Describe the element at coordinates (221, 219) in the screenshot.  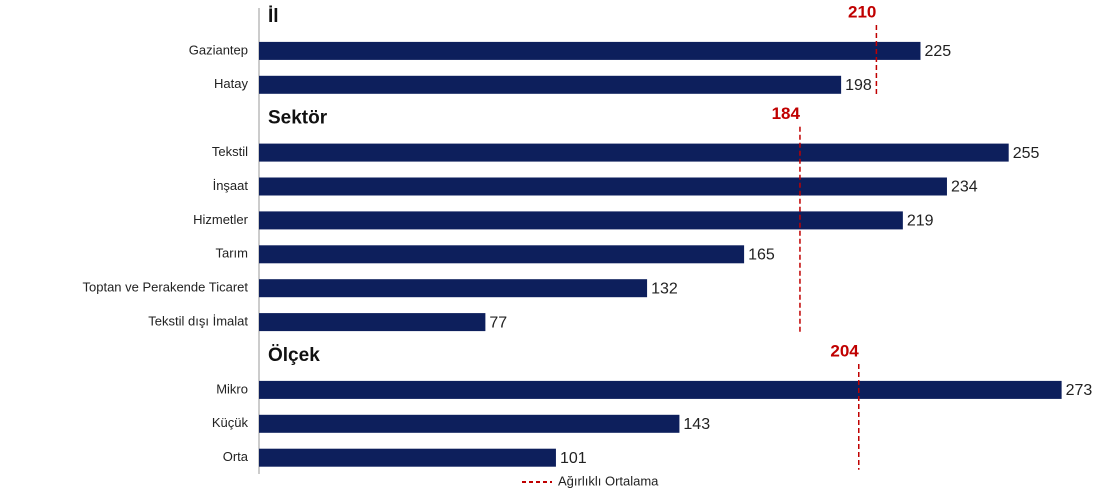
I see `category-label: Hizmetler` at that location.